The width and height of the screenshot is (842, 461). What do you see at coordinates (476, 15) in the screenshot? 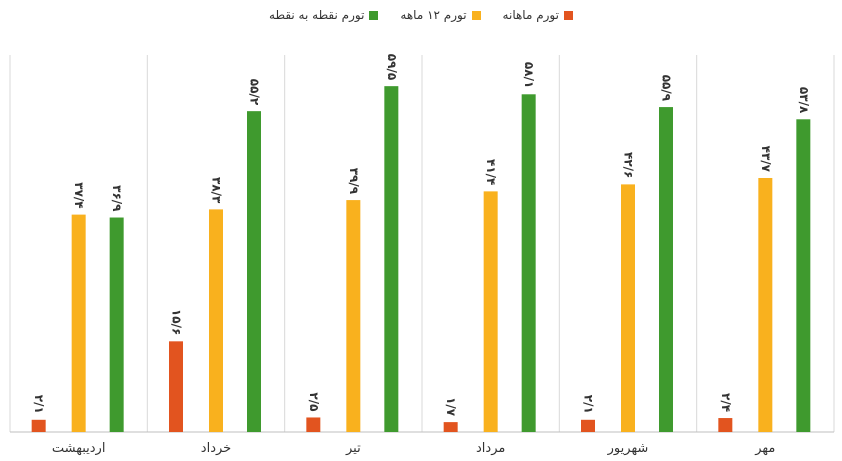
I see `legend-swatch-12month` at bounding box center [476, 15].